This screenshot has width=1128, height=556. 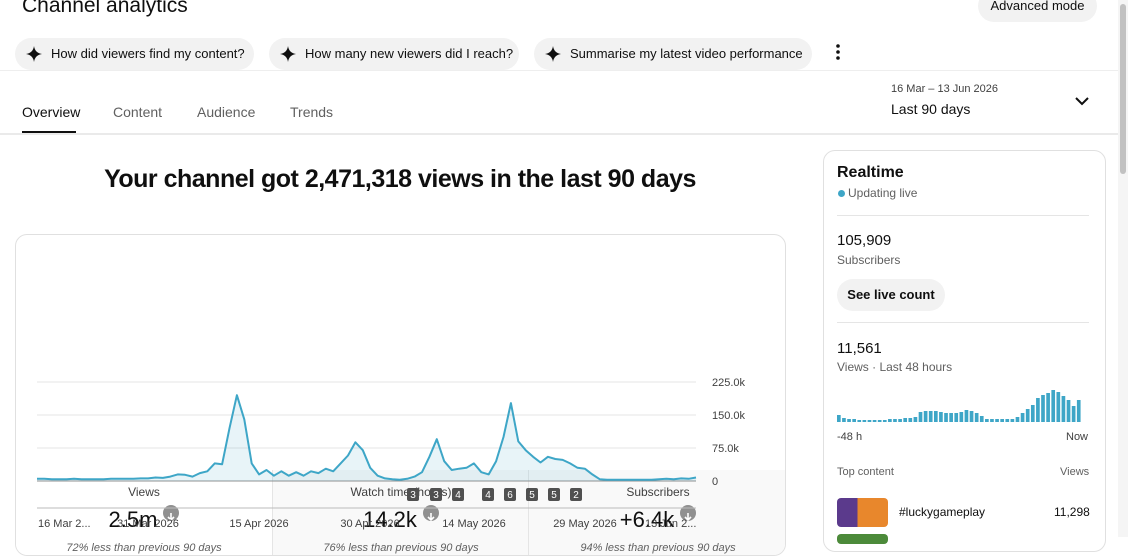 What do you see at coordinates (51, 112) in the screenshot?
I see `tab: Overview` at bounding box center [51, 112].